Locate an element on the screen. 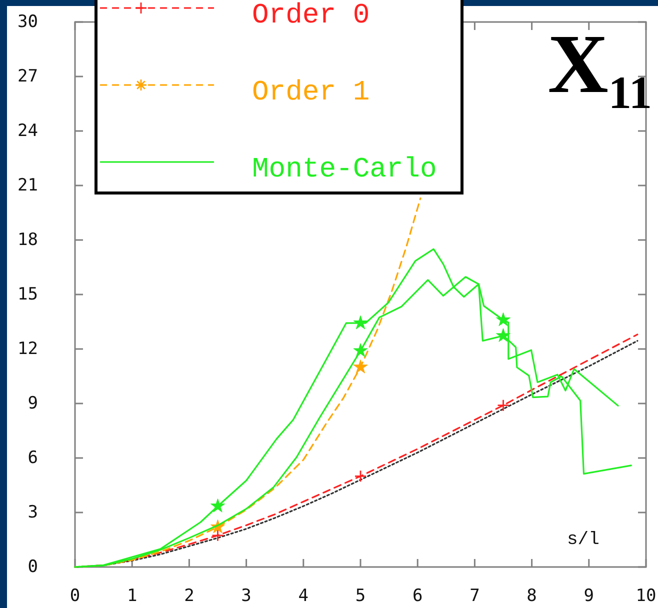 Image resolution: width=658 pixels, height=608 pixels. x-axis-title: s/l is located at coordinates (583, 540).